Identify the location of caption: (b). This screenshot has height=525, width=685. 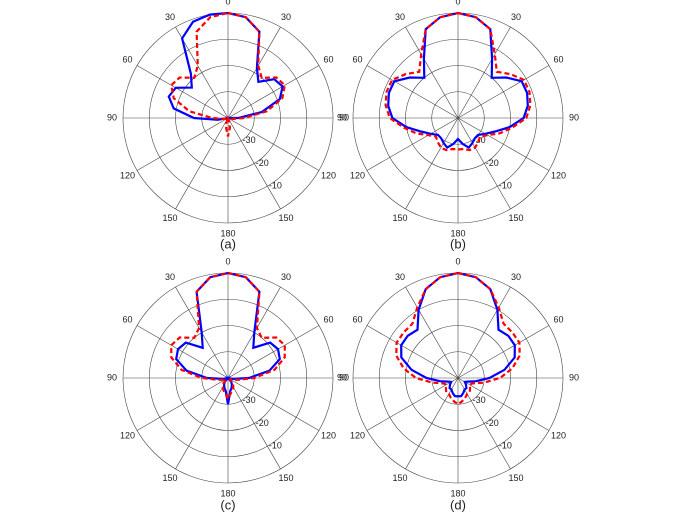
(458, 243).